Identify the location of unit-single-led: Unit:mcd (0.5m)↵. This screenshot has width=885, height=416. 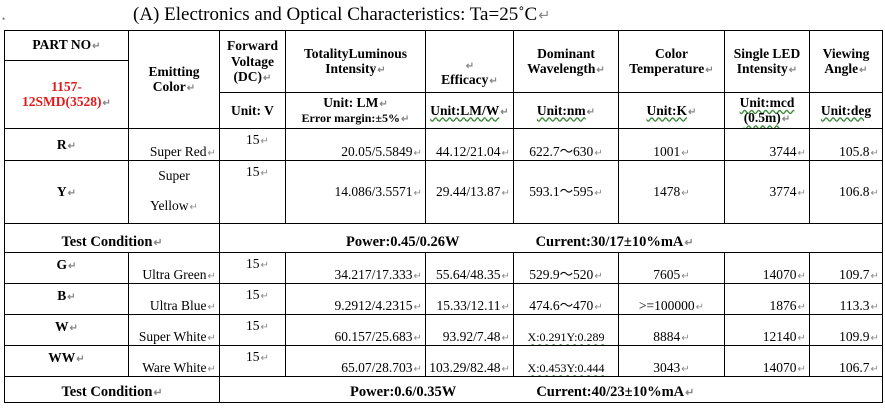
(767, 110).